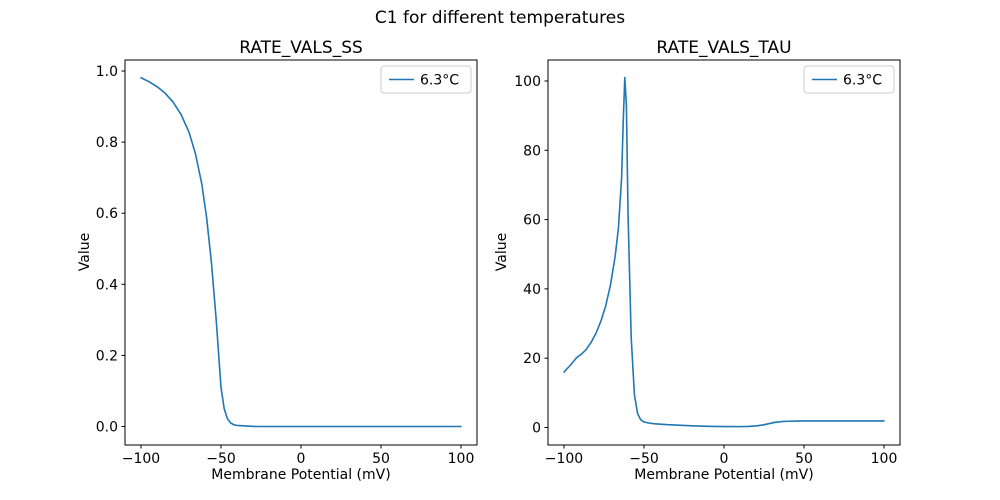 Image resolution: width=1000 pixels, height=500 pixels. I want to click on y-tick-label: 40, so click(532, 290).